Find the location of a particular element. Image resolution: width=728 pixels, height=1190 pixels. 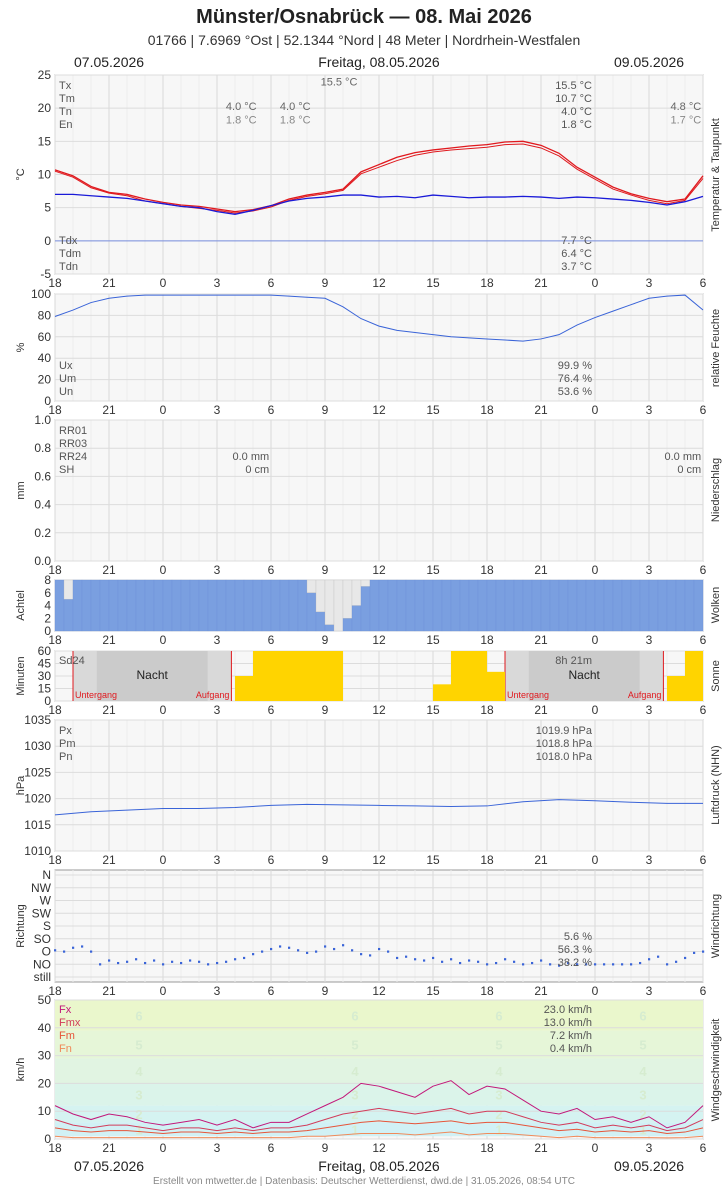

series-fn is located at coordinates (379, 1135).